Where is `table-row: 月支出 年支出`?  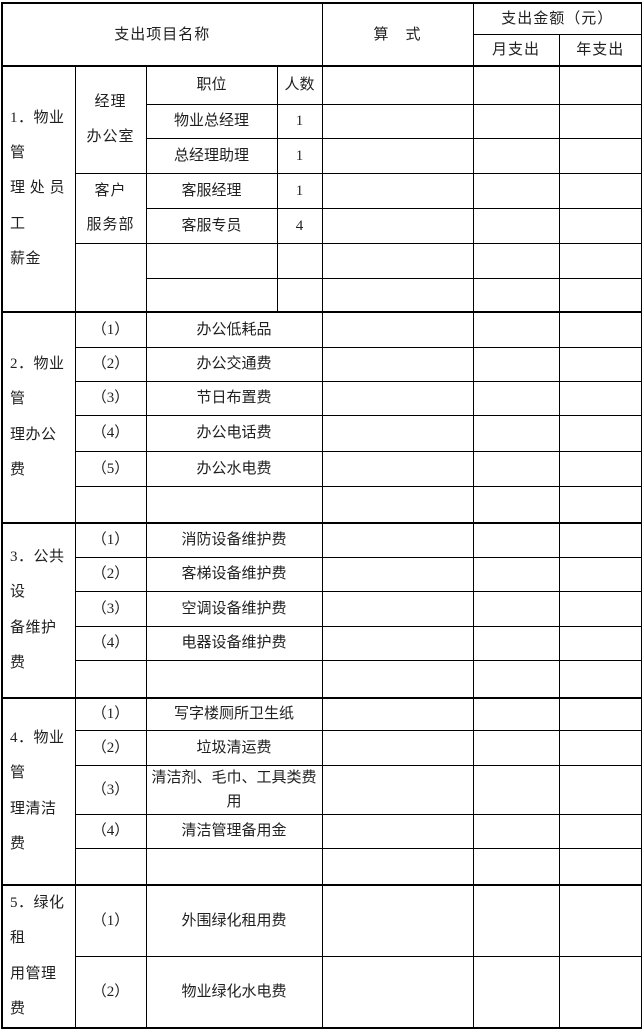
table-row: 月支出 年支出 is located at coordinates (322, 50).